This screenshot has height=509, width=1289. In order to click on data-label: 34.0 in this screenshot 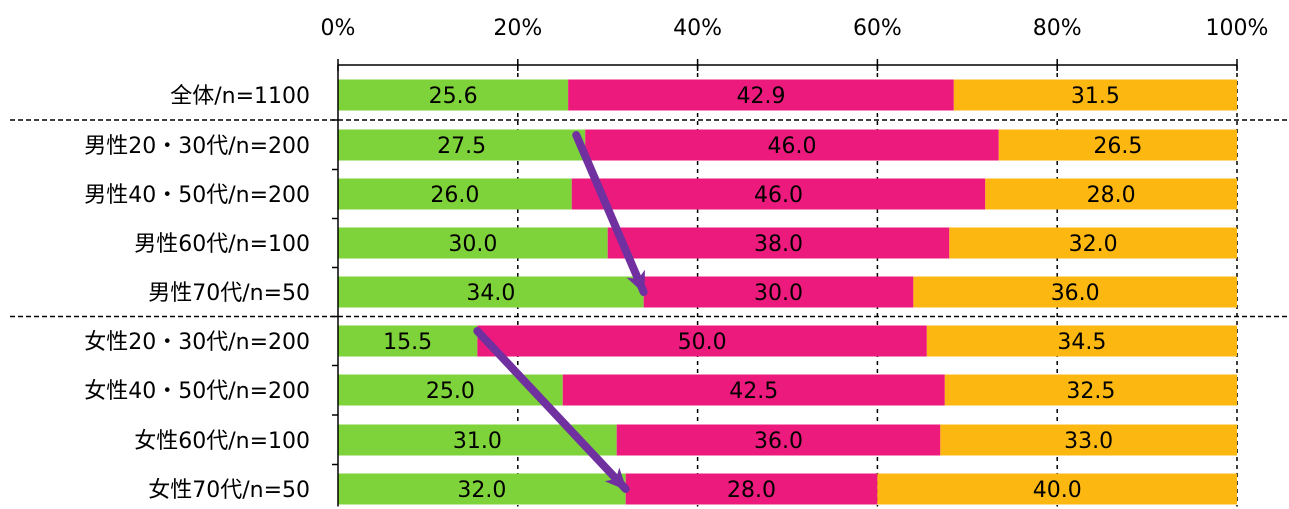, I will do `click(490, 293)`.